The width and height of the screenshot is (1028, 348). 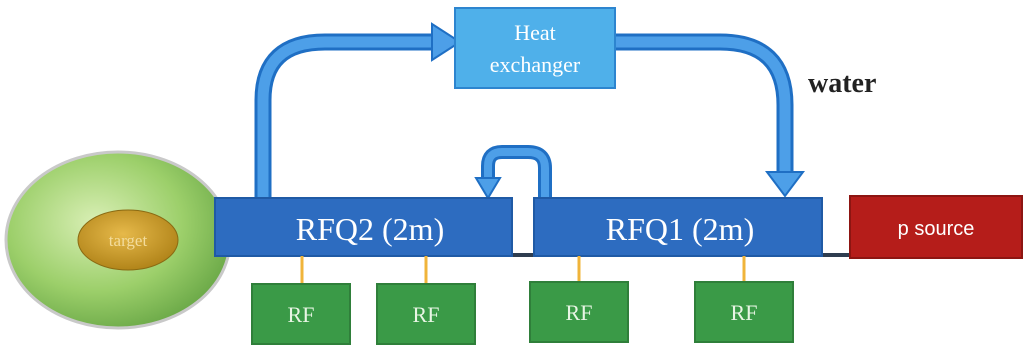 I want to click on p-source-label: p source, so click(x=936, y=229).